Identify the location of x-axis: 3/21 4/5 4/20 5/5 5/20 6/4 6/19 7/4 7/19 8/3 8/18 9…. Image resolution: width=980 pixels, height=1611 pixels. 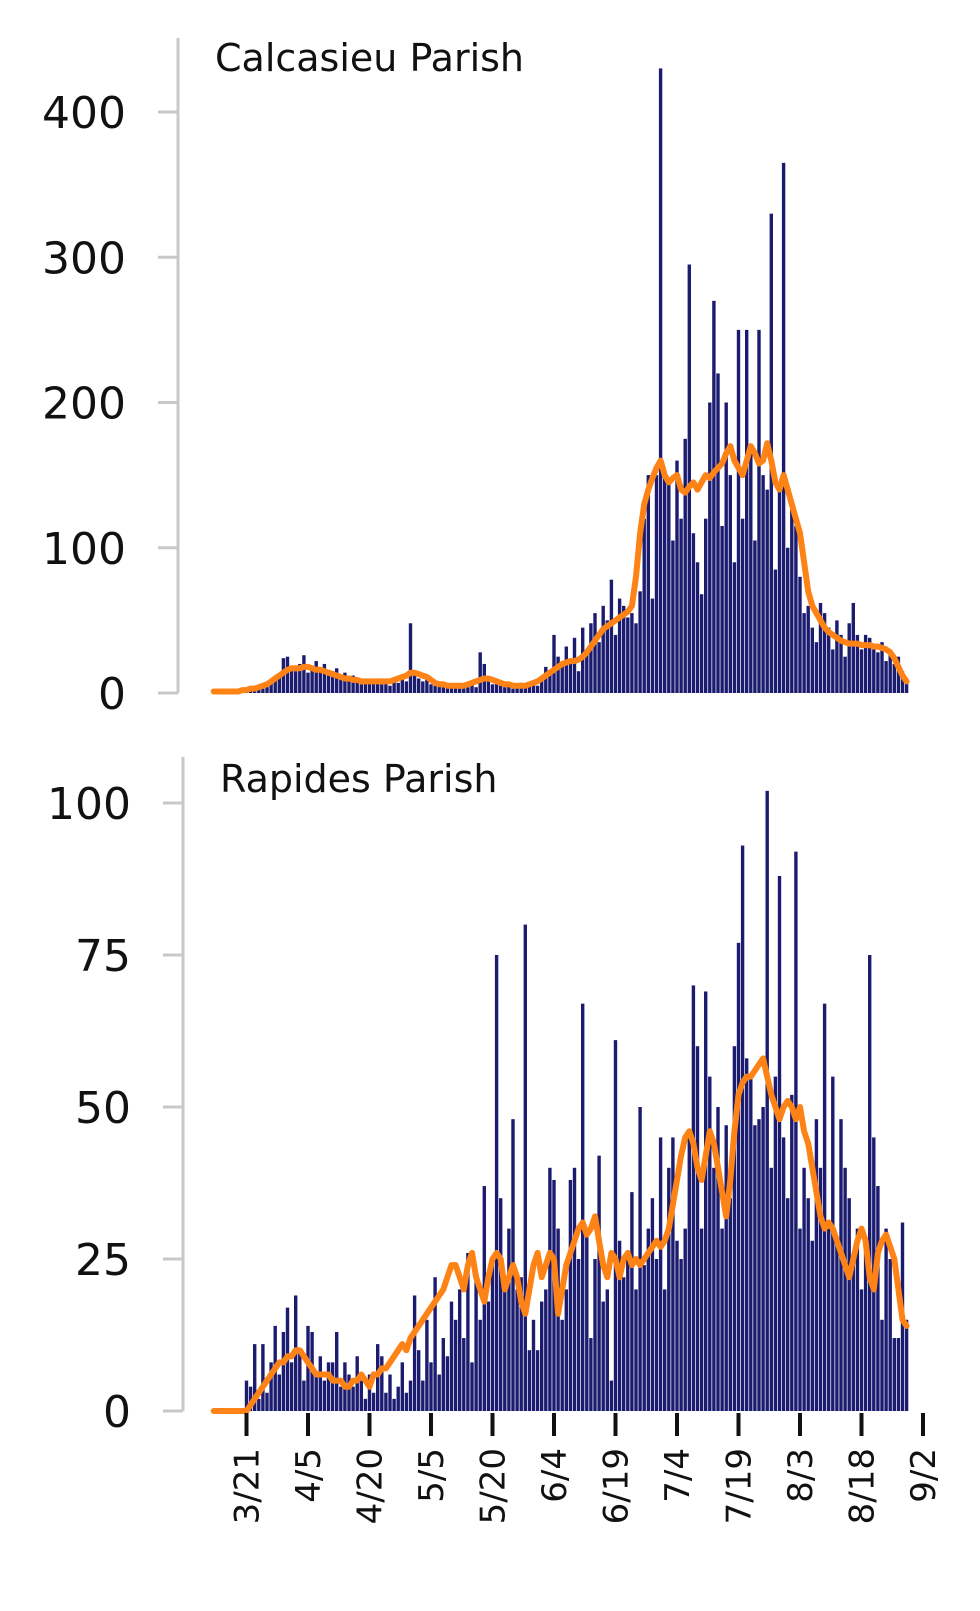
(586, 1468).